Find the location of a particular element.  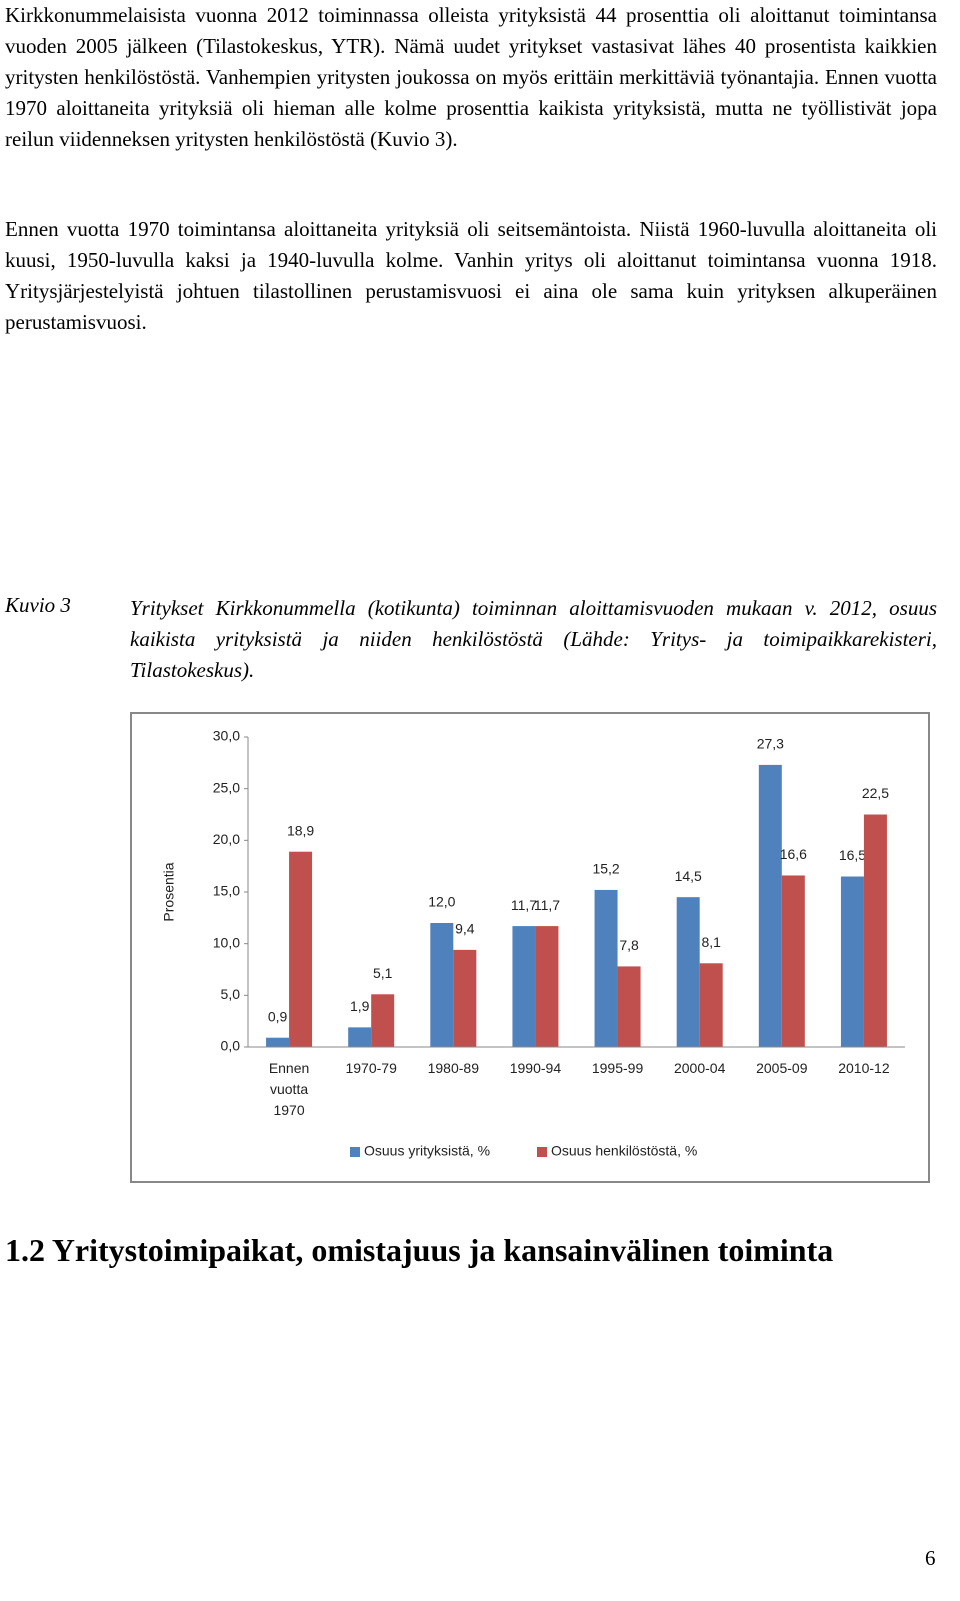

x-tick-label: 1970-79 is located at coordinates (371, 1068).